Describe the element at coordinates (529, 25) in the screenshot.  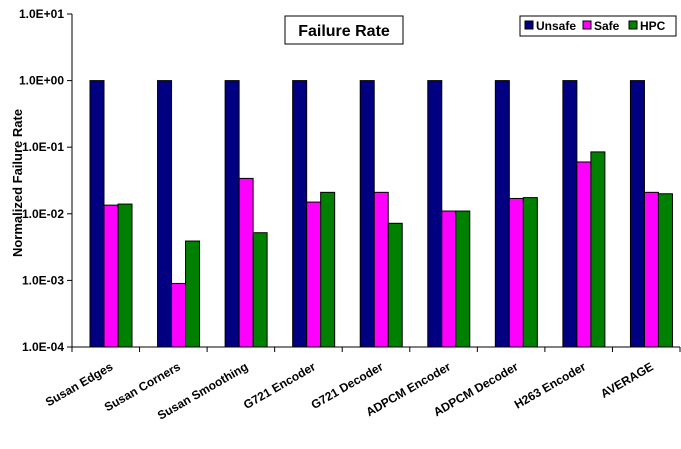
I see `legend-swatch-unsafe` at that location.